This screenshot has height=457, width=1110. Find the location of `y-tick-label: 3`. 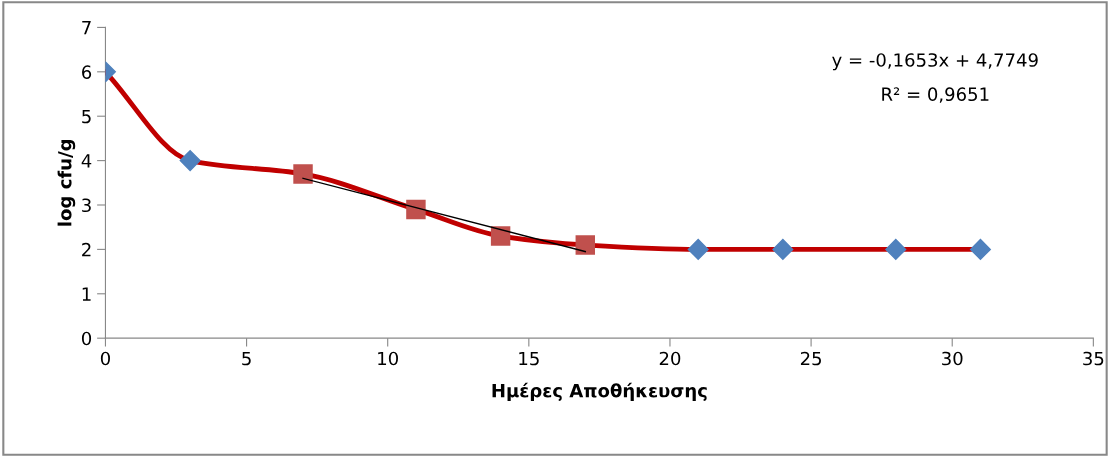

y-tick-label: 3 is located at coordinates (86, 205).